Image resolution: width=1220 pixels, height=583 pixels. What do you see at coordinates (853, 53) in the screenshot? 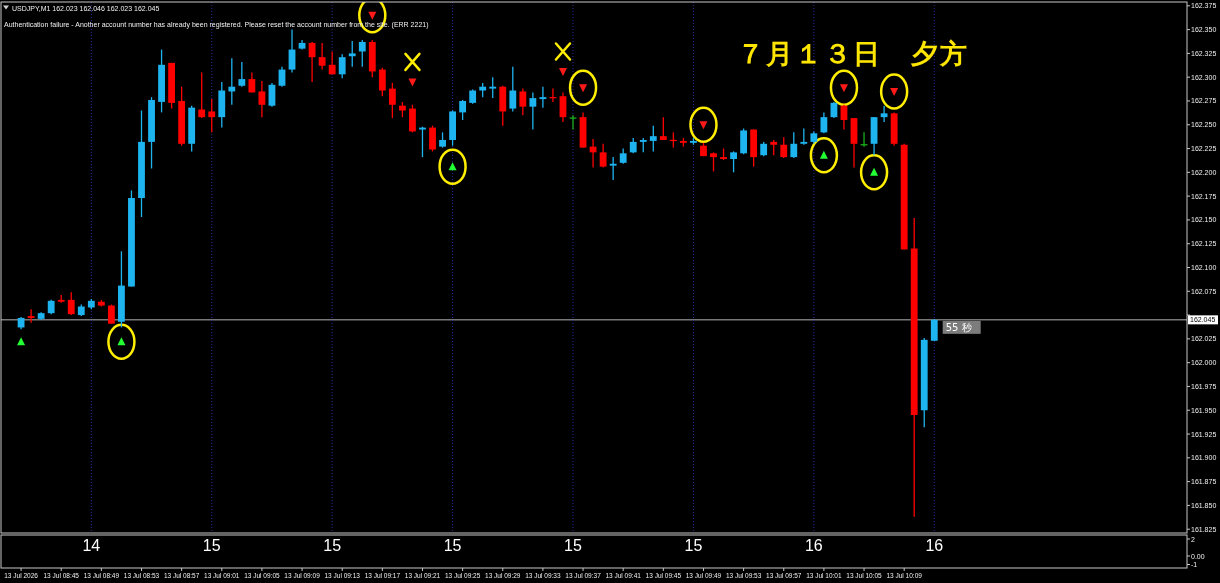
I see `annotation: ７月１３日 夕方` at bounding box center [853, 53].